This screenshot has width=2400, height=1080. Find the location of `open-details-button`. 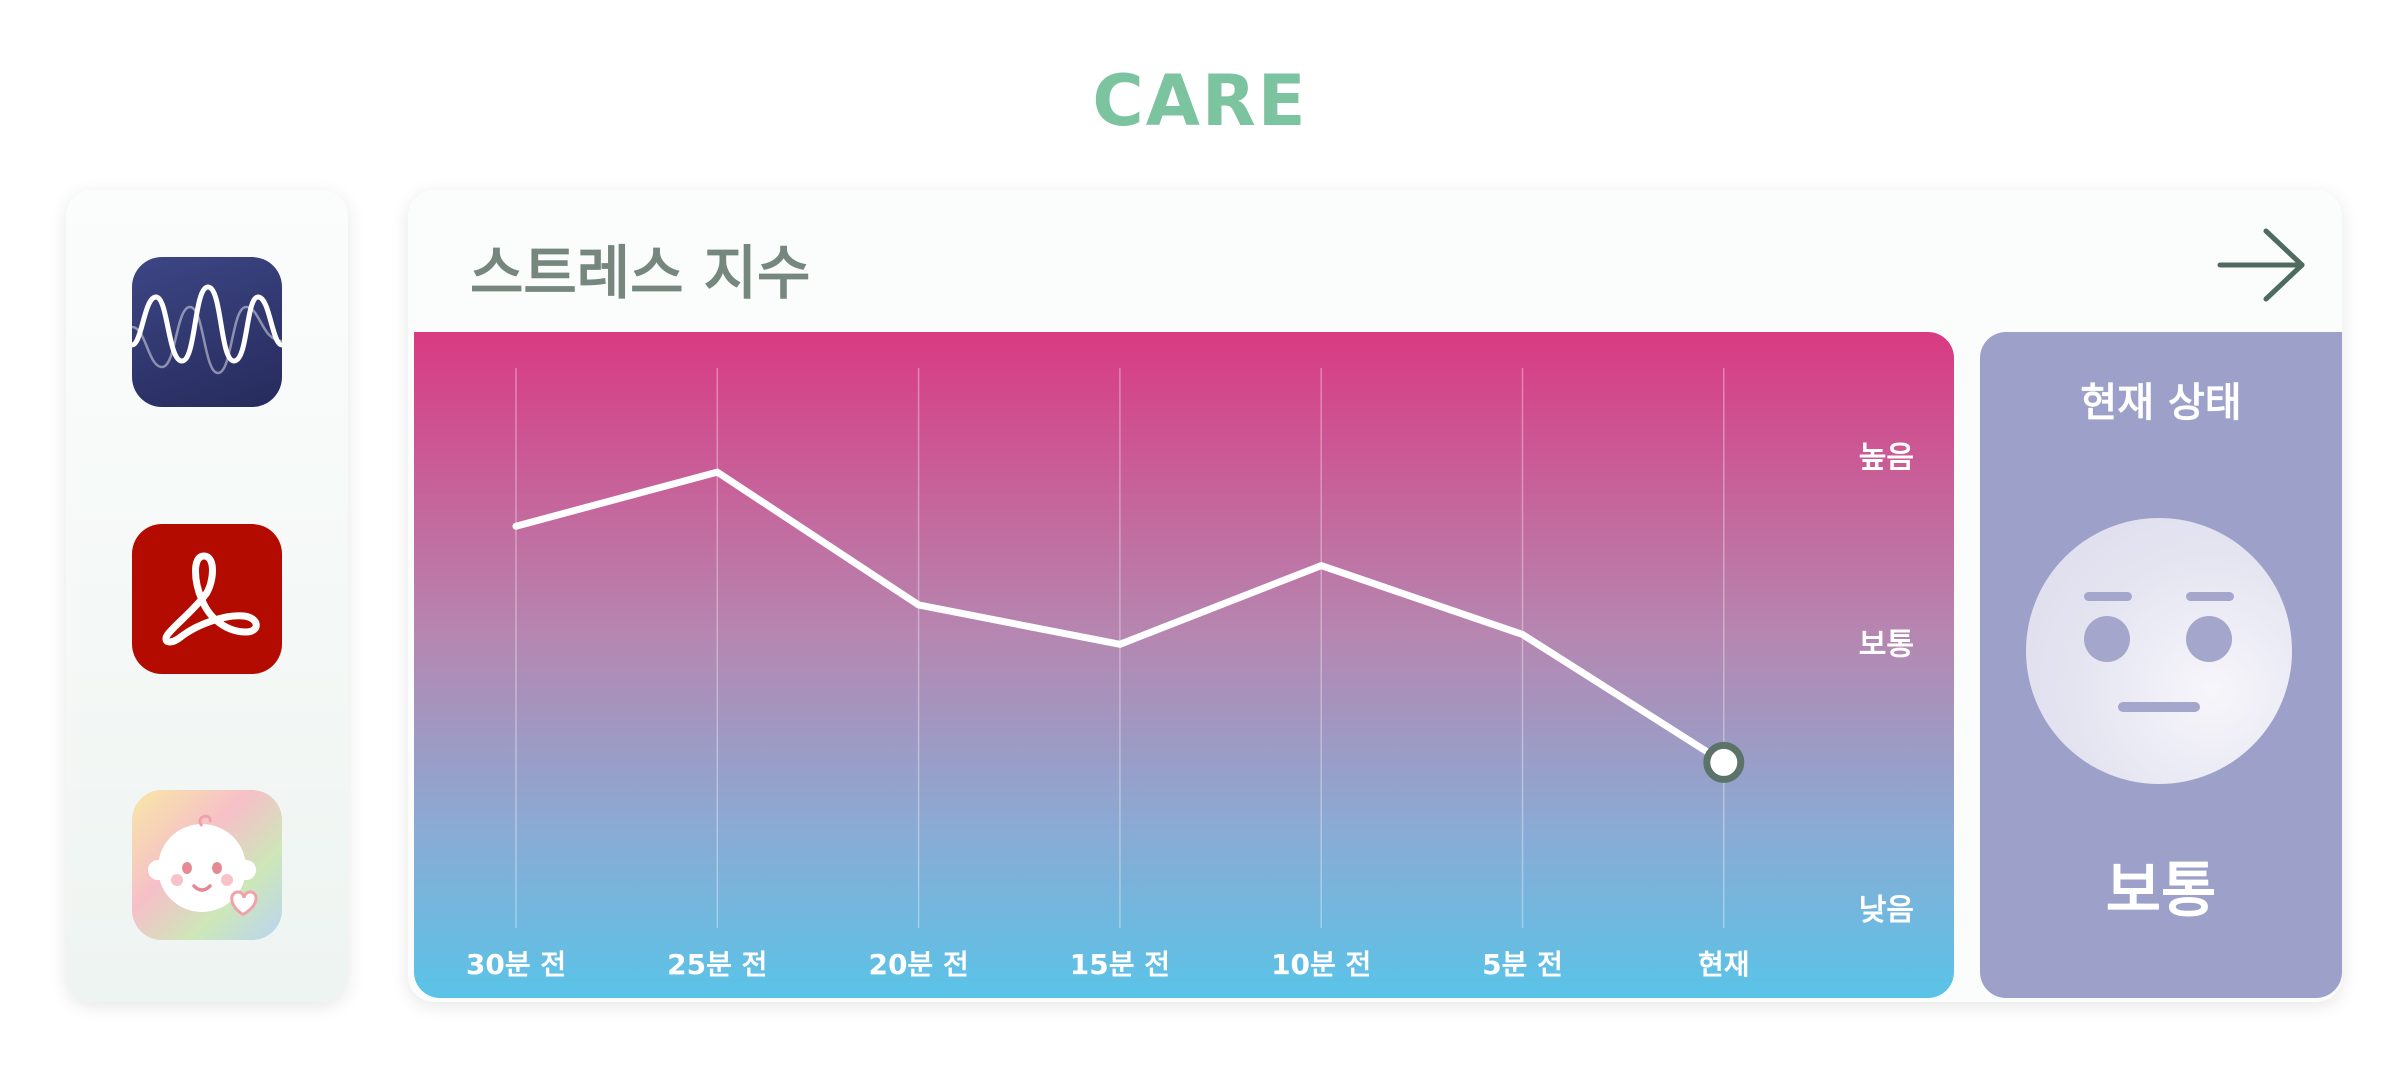

open-details-button is located at coordinates (2262, 265).